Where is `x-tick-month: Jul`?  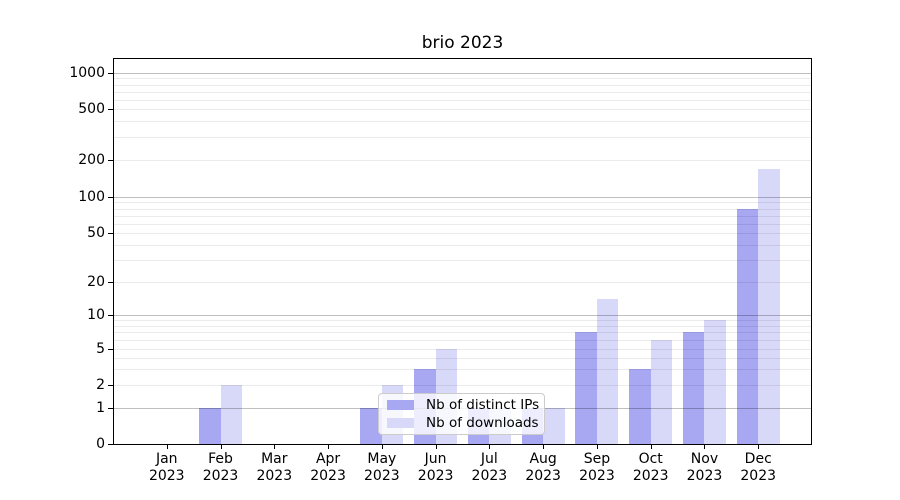 x-tick-month: Jul is located at coordinates (489, 459).